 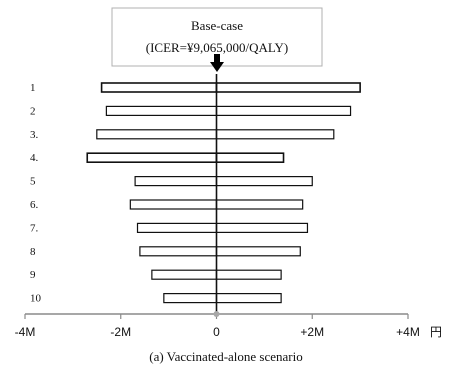 I want to click on category-label: 7., so click(x=34, y=228).